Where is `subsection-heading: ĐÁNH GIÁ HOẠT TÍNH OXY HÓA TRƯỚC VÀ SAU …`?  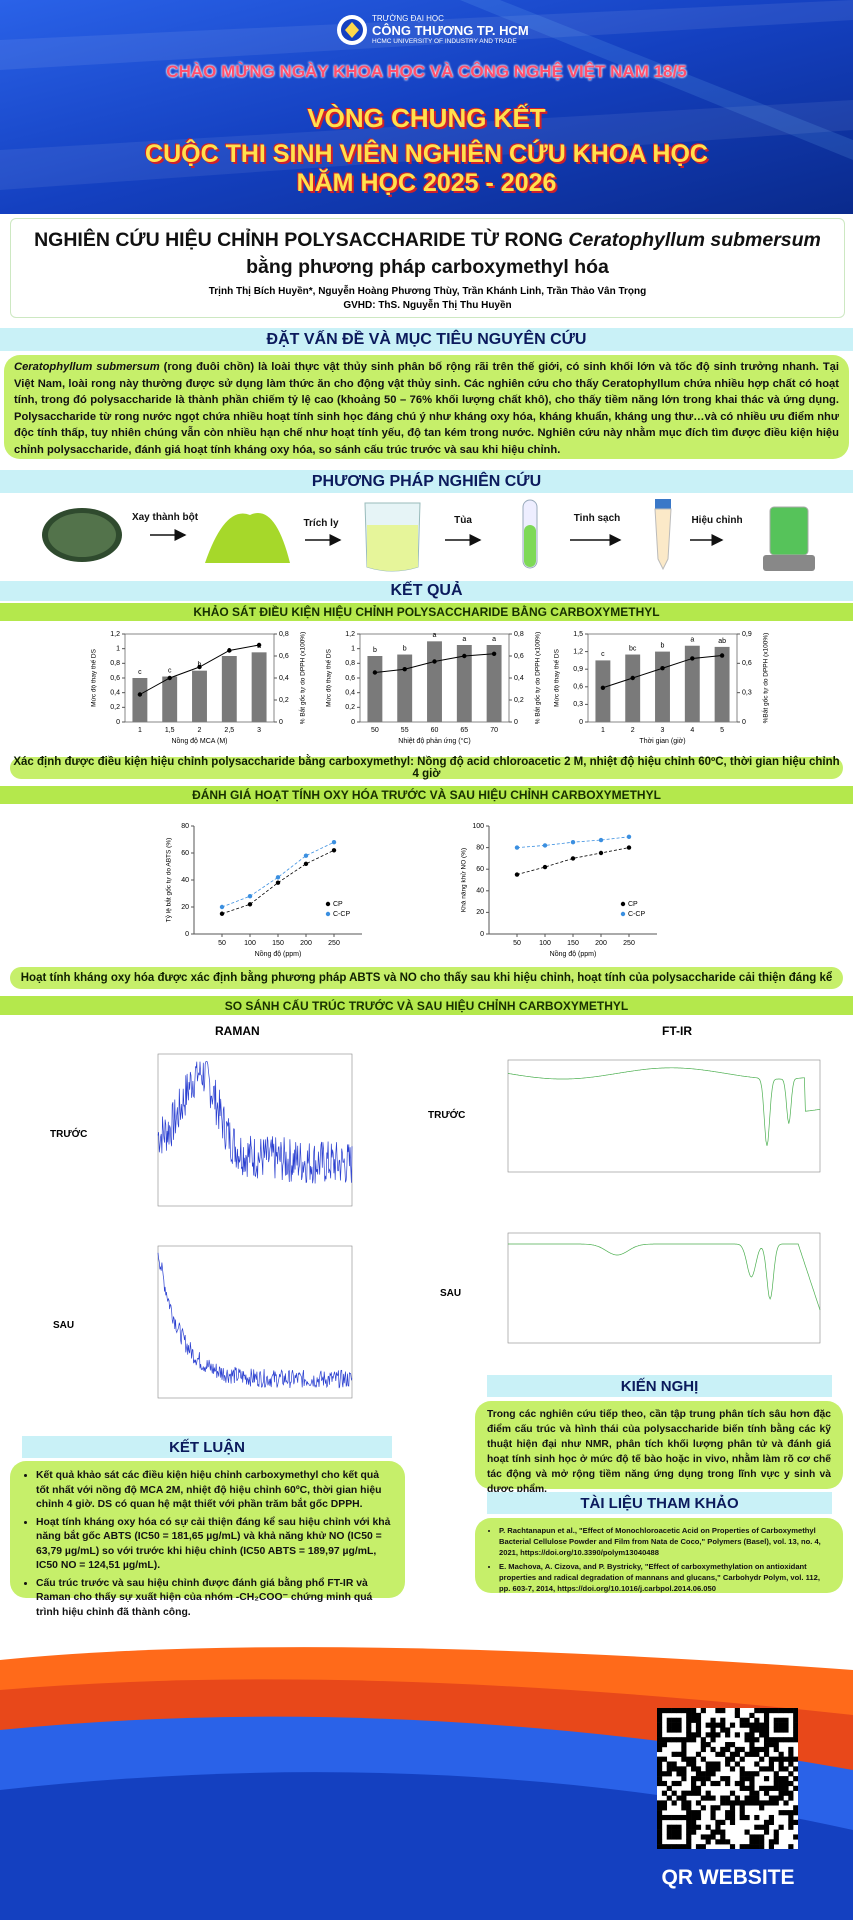 subsection-heading: ĐÁNH GIÁ HOẠT TÍNH OXY HÓA TRƯỚC VÀ SAU … is located at coordinates (426, 795).